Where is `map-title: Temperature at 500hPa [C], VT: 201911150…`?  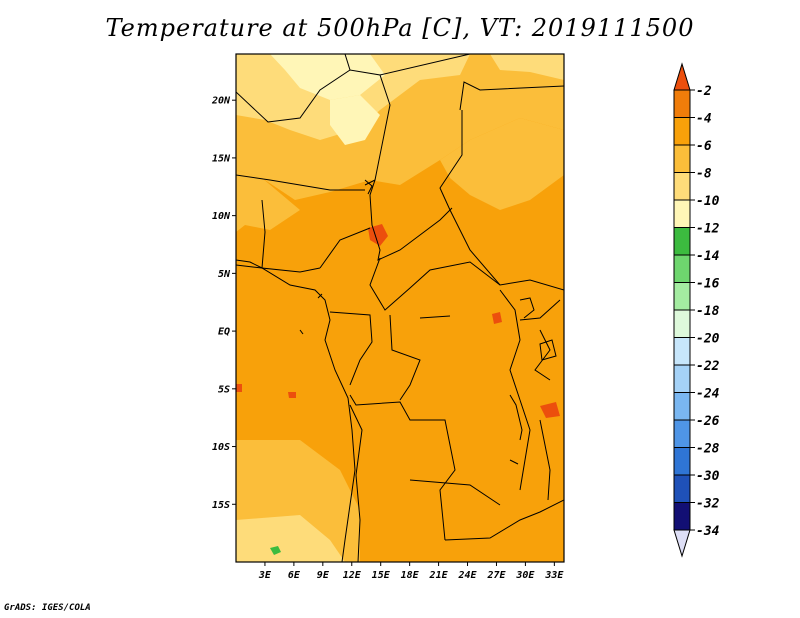 map-title: Temperature at 500hPa [C], VT: 201911150… is located at coordinates (400, 28).